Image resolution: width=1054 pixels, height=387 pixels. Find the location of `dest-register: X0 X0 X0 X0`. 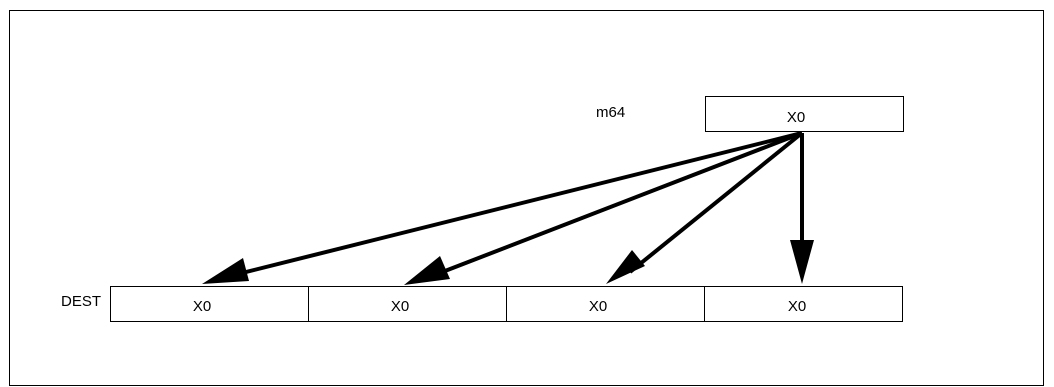

dest-register: X0 X0 X0 X0 is located at coordinates (506, 304).